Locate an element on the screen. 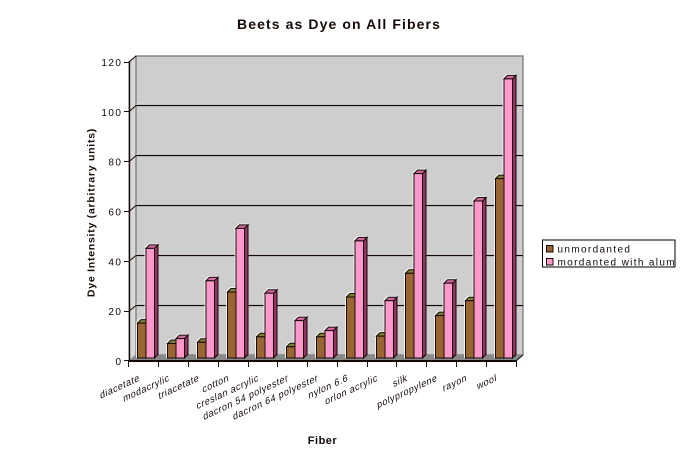 Image resolution: width=683 pixels, height=472 pixels. svg-text: 20 is located at coordinates (115, 312).